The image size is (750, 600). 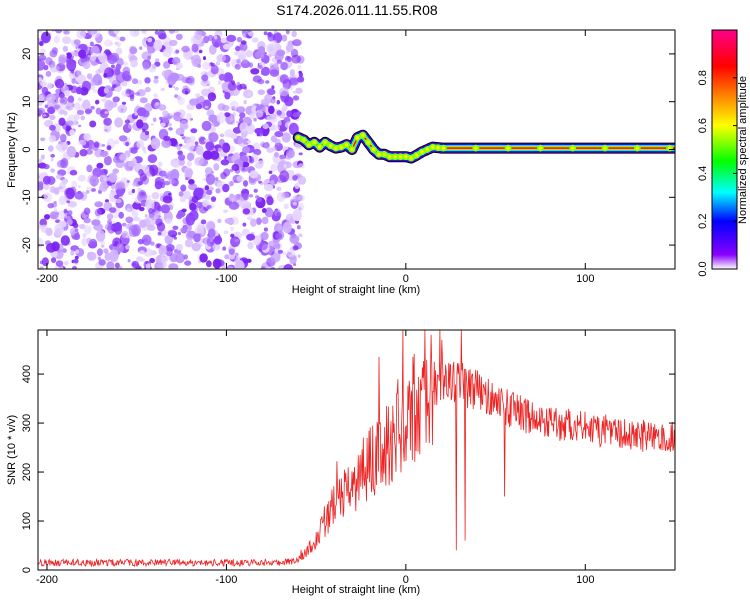 What do you see at coordinates (483, 146) in the screenshot?
I see `spectrogram-ridge` at bounding box center [483, 146].